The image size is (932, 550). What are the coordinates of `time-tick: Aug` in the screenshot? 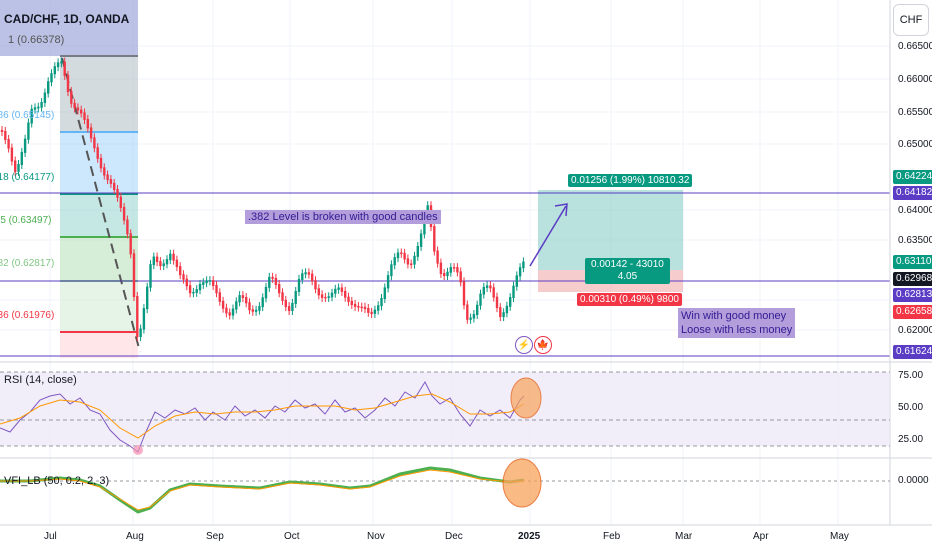 It's located at (135, 536).